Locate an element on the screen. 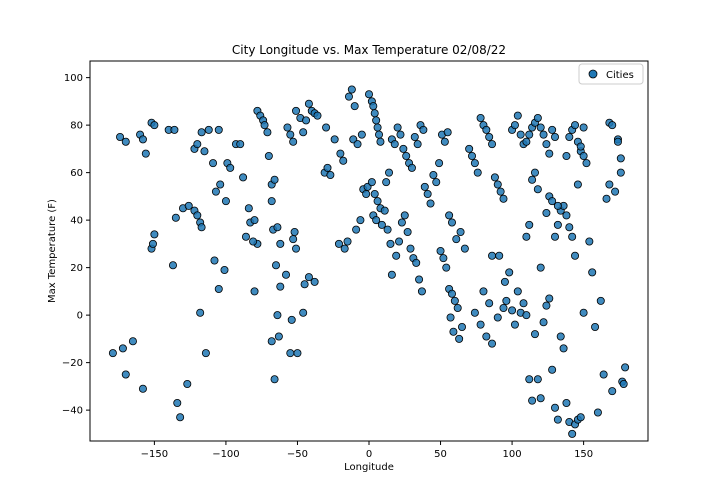  y-tick-label: 60 is located at coordinates (76, 173).